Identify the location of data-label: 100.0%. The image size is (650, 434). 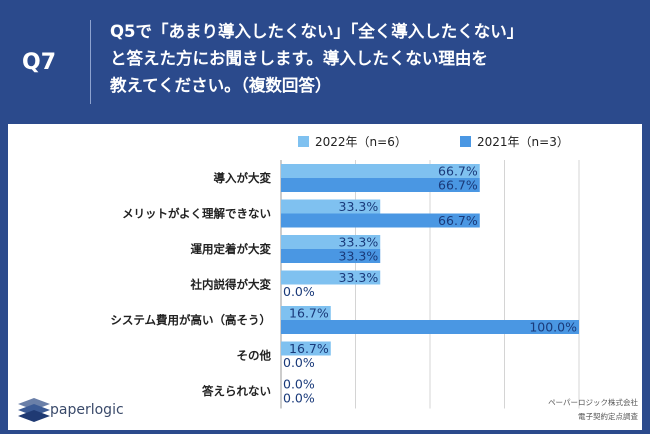
(553, 327).